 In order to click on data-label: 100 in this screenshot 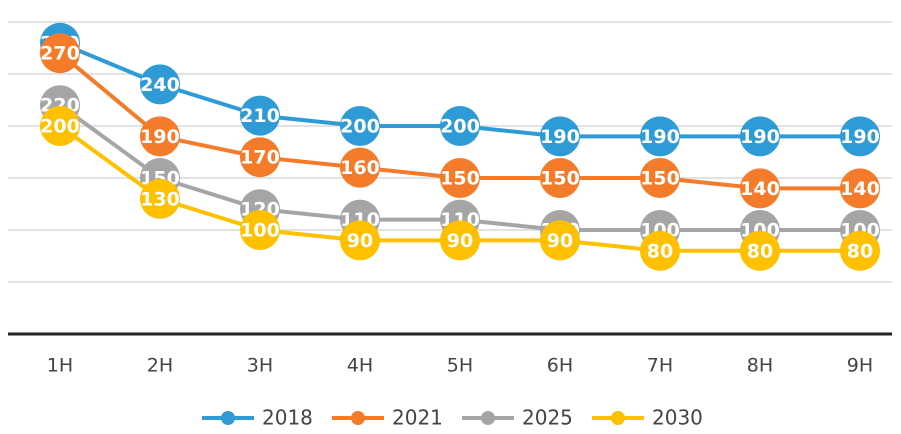, I will do `click(260, 231)`.